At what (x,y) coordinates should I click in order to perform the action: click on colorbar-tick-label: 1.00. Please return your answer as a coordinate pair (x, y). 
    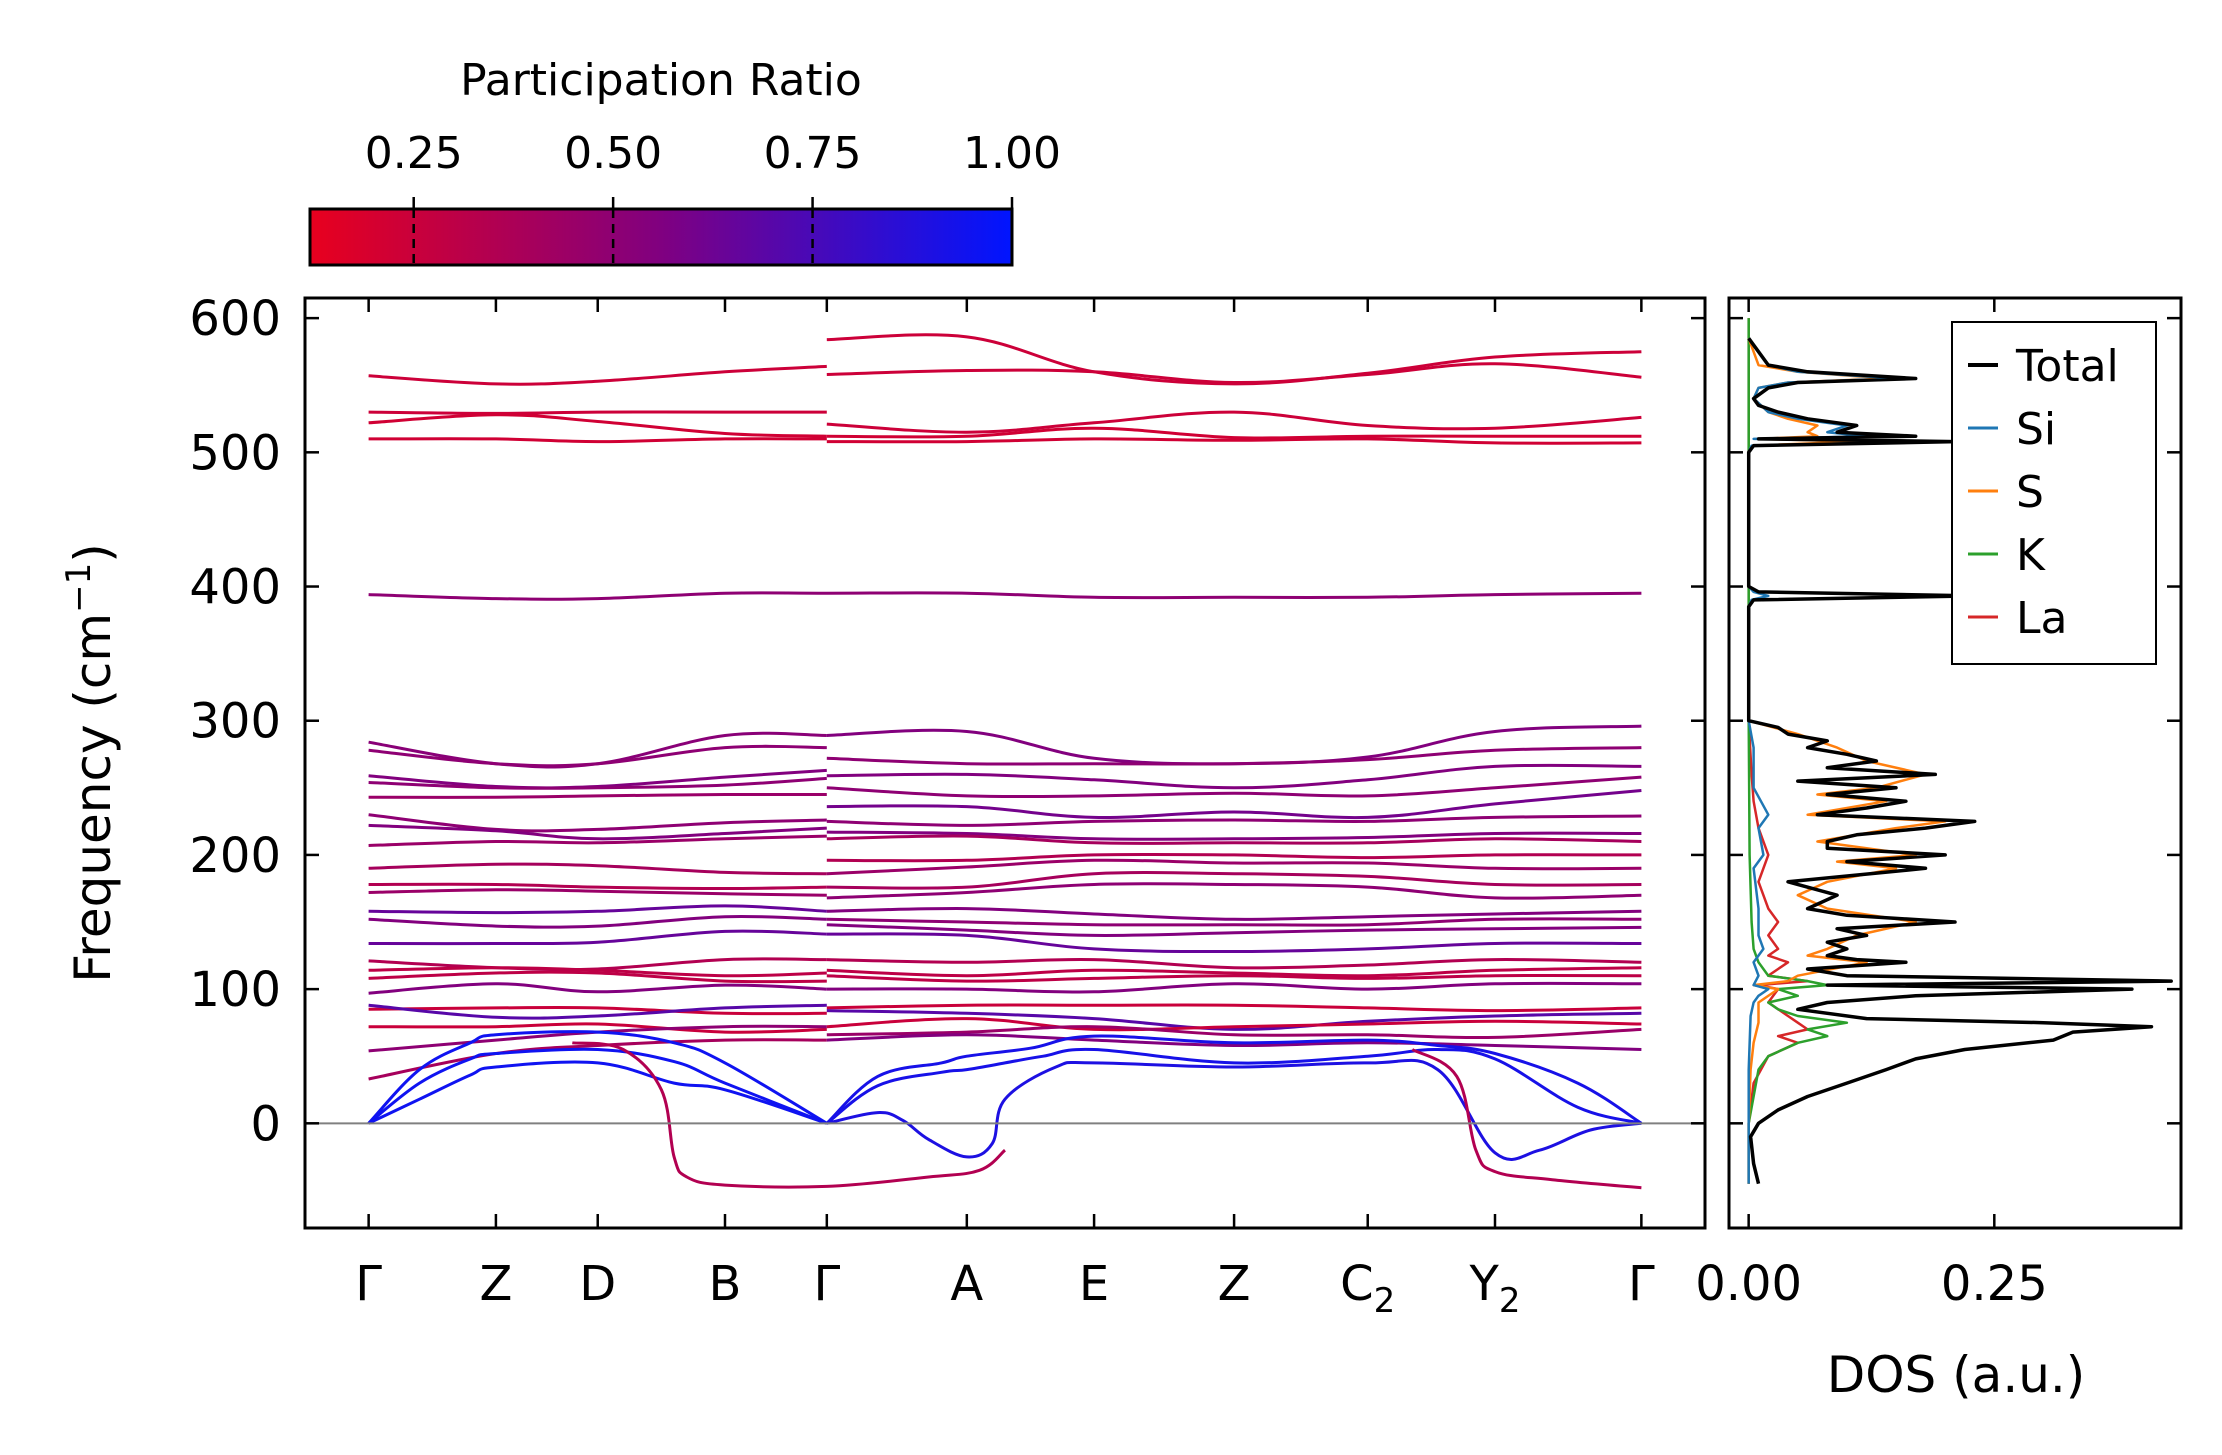
    Looking at the image, I should click on (1012, 153).